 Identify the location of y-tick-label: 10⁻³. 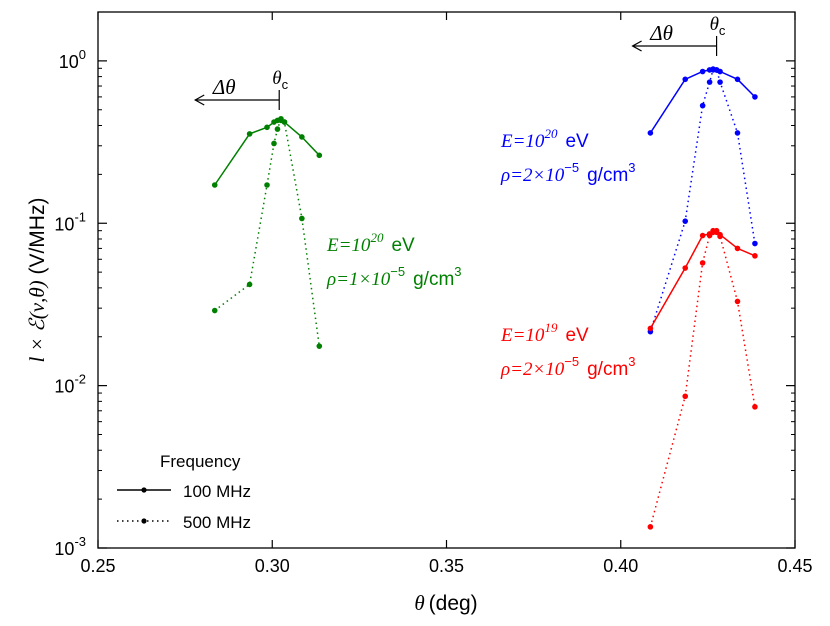
(70, 546).